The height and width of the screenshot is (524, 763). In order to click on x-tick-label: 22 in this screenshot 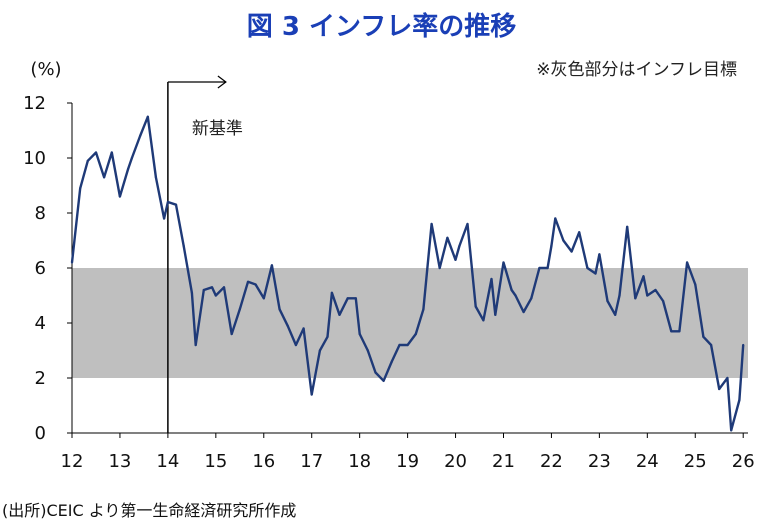, I will do `click(551, 461)`.